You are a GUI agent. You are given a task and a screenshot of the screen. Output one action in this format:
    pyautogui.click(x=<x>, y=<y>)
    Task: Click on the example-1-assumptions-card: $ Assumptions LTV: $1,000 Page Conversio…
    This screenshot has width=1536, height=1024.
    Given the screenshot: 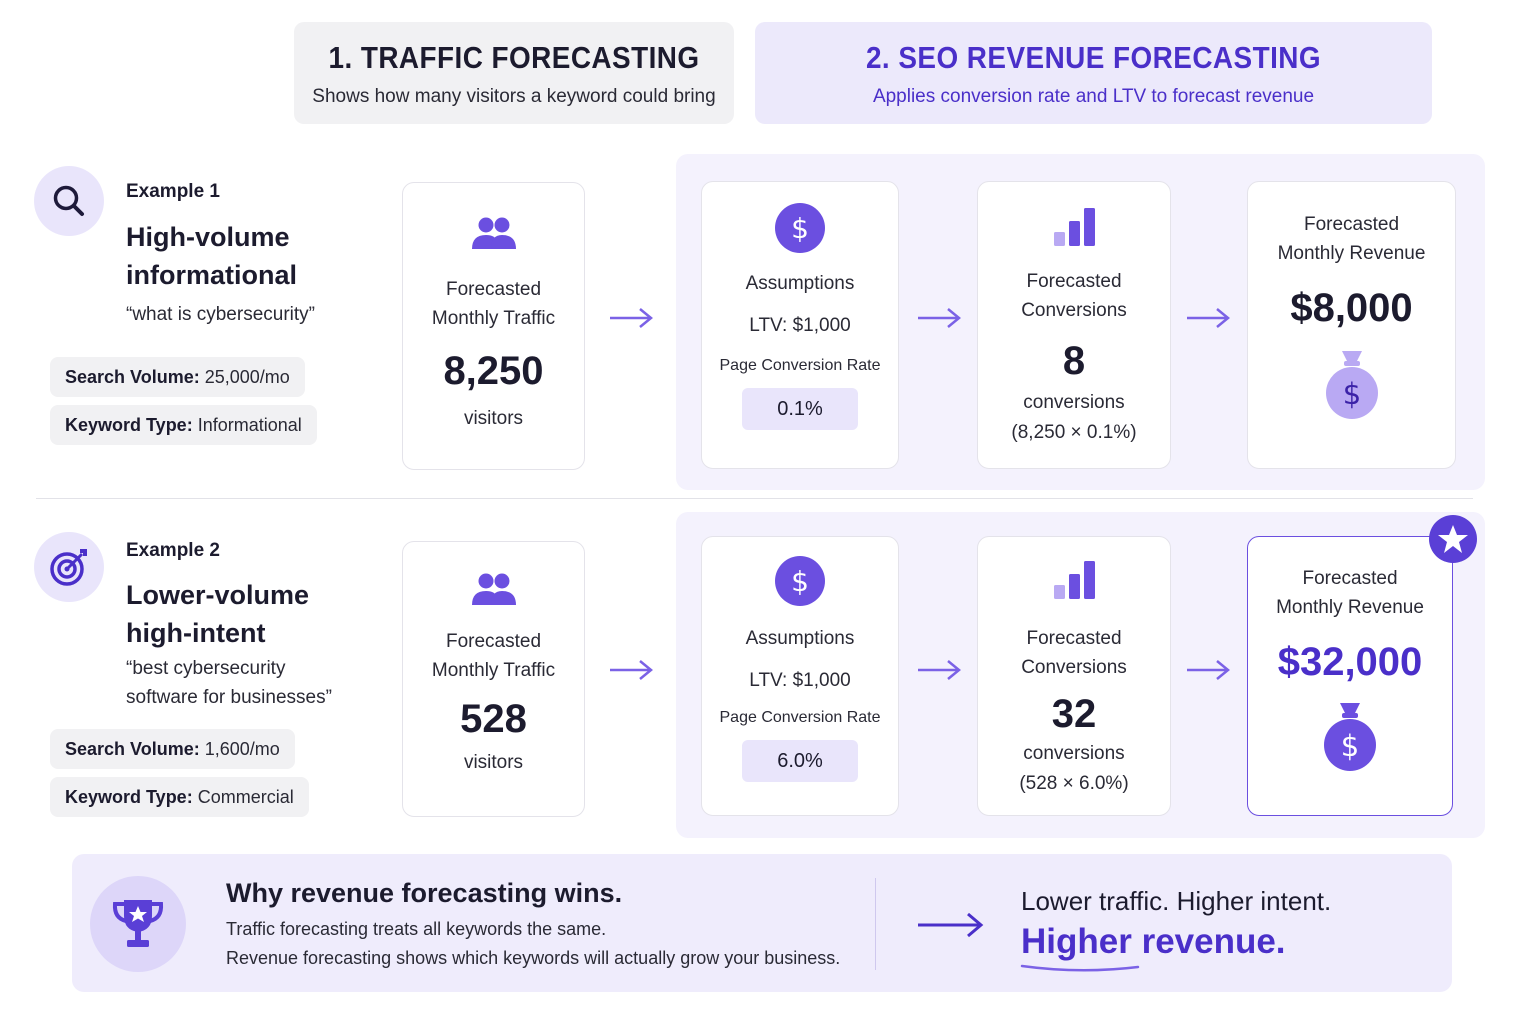 What is the action you would take?
    pyautogui.click(x=800, y=325)
    